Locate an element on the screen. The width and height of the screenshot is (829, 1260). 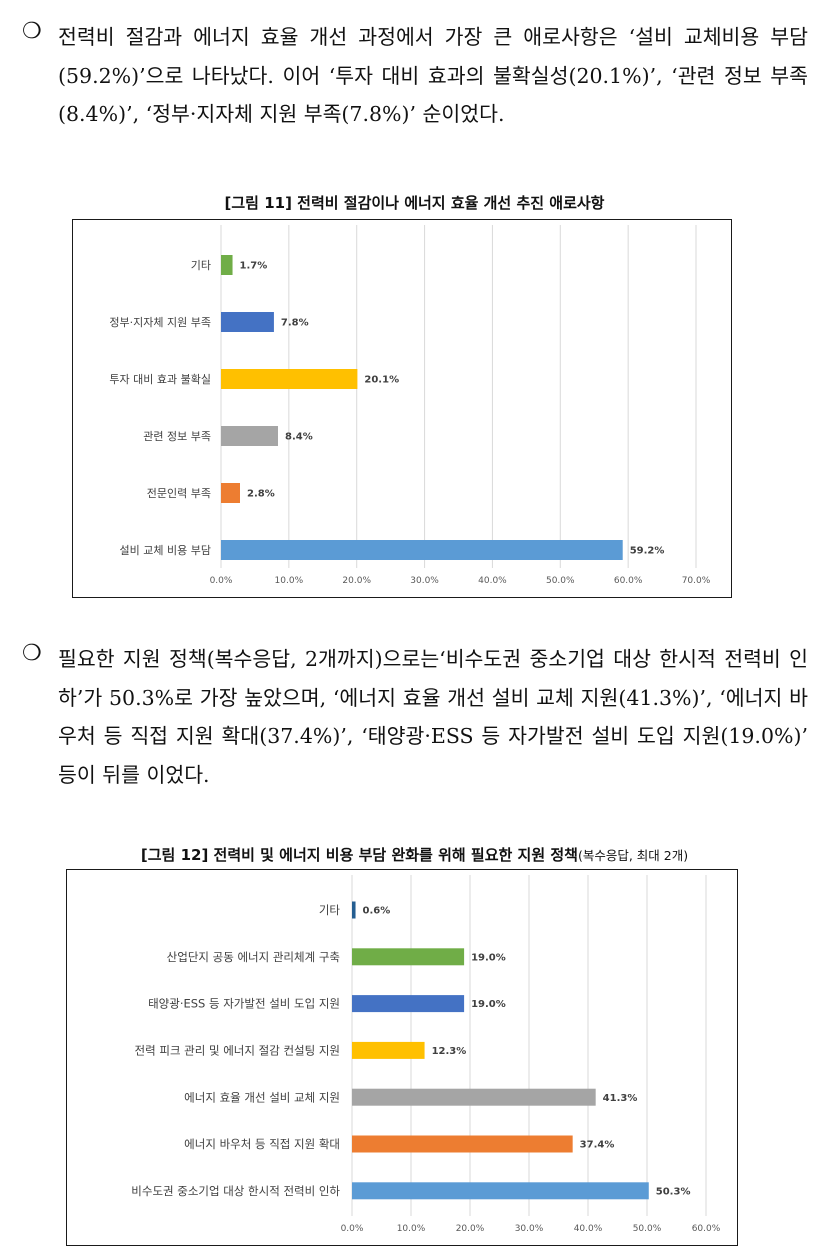
data-label: 20.1% is located at coordinates (381, 380).